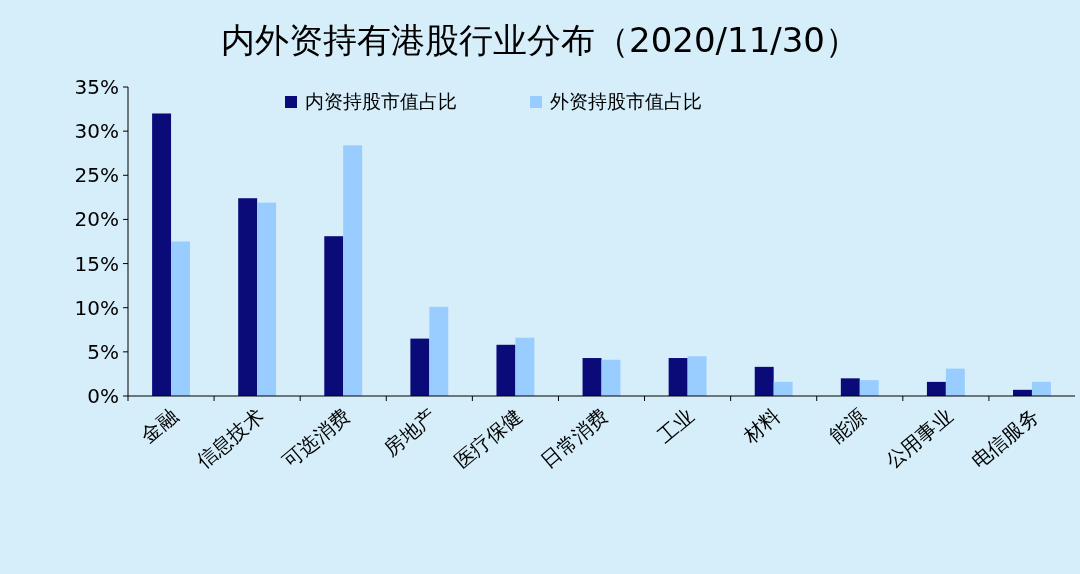  I want to click on x-tick-label: 电信服务, so click(1005, 438).